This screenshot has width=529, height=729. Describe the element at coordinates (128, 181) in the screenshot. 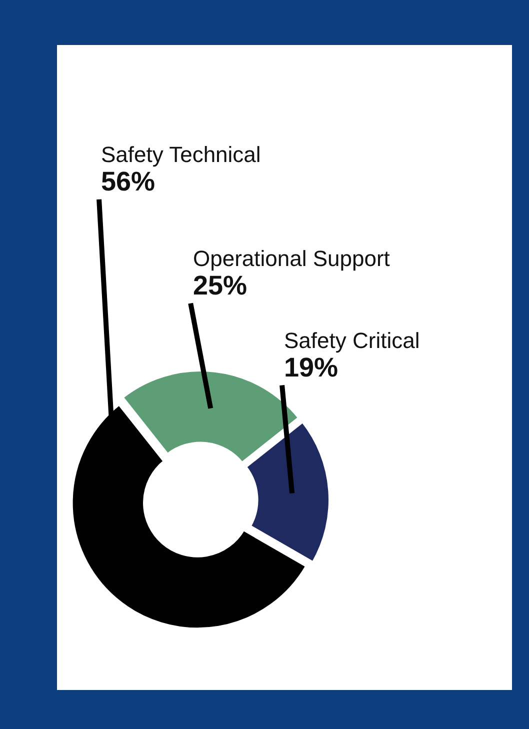

I see `data-label: 56%` at that location.